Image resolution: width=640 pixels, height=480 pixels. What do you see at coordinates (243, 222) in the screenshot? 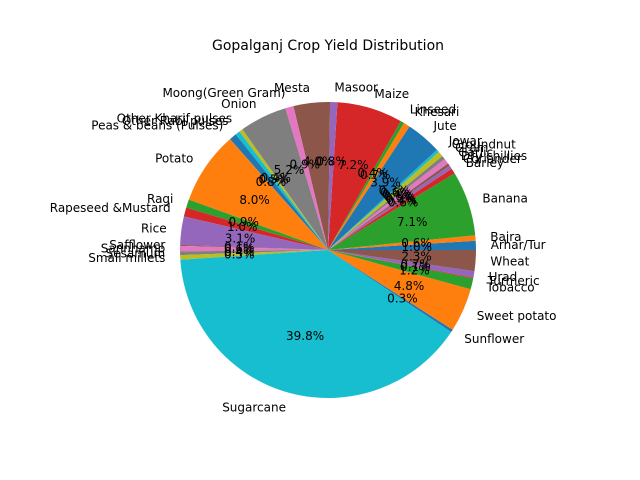
I see `percent-label-ragi: 0.9%` at bounding box center [243, 222].